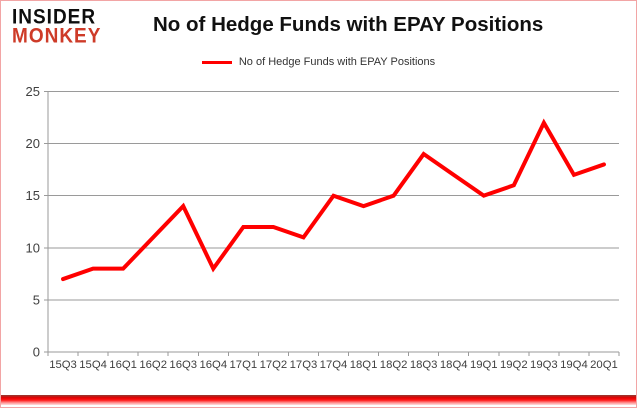 This screenshot has width=637, height=408. Describe the element at coordinates (33, 143) in the screenshot. I see `y-axis-tick-label: 20` at that location.